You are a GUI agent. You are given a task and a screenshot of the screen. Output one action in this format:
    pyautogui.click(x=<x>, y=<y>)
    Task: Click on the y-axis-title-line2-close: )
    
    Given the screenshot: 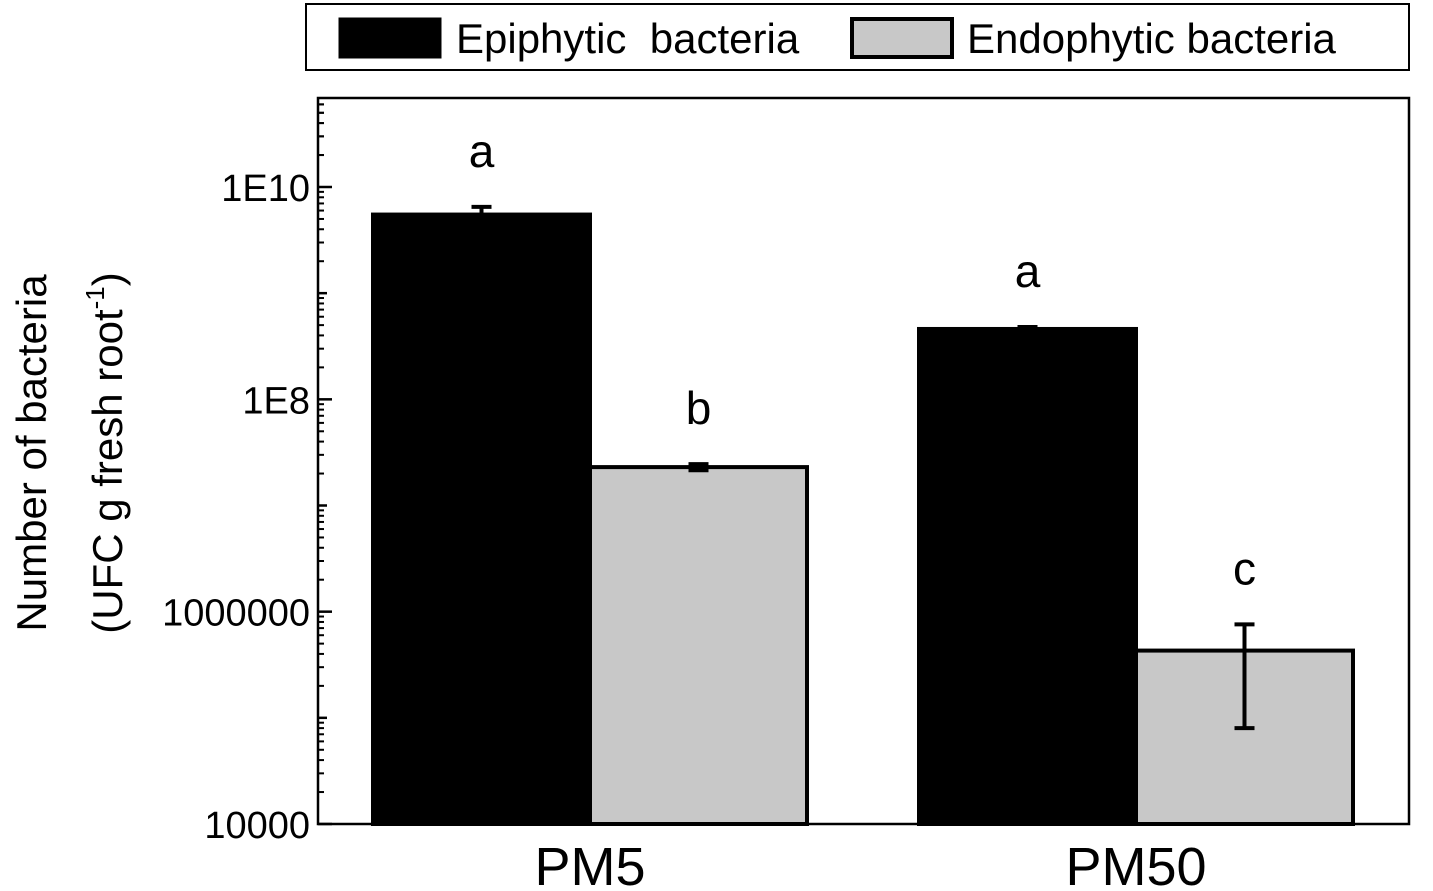 What is the action you would take?
    pyautogui.click(x=107, y=279)
    